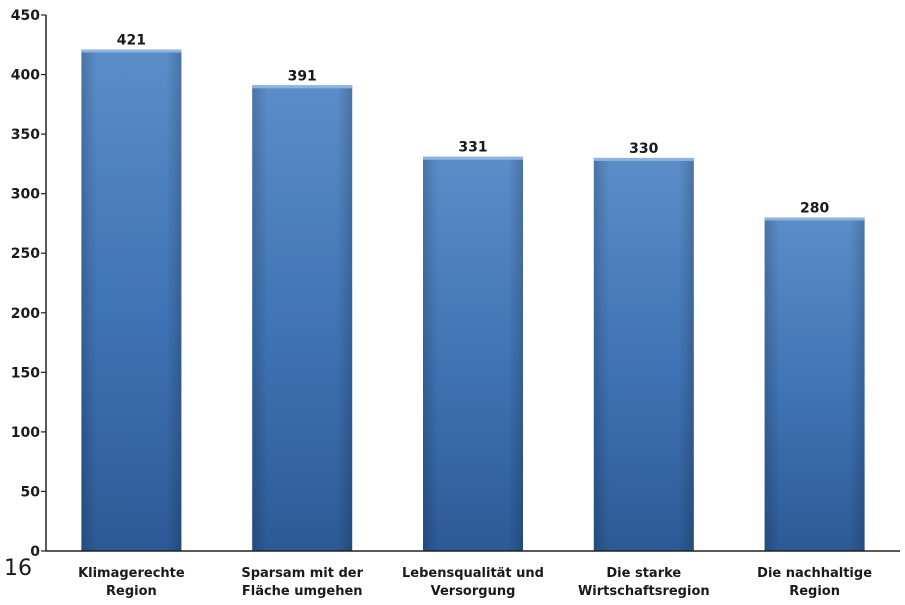 This screenshot has height=605, width=905. Describe the element at coordinates (302, 76) in the screenshot. I see `data-label: 391` at that location.